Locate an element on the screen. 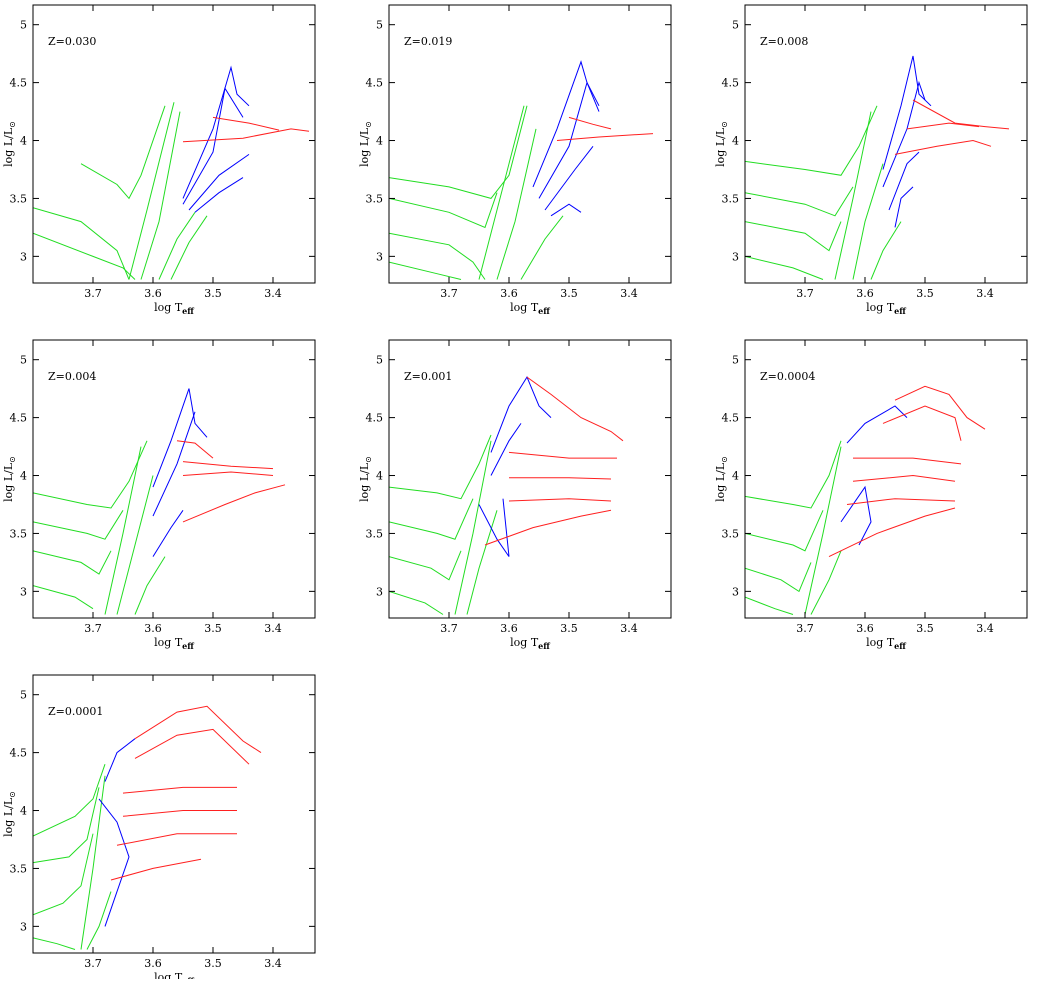 This screenshot has width=1038, height=983. y-tick-label: 5 is located at coordinates (379, 360).